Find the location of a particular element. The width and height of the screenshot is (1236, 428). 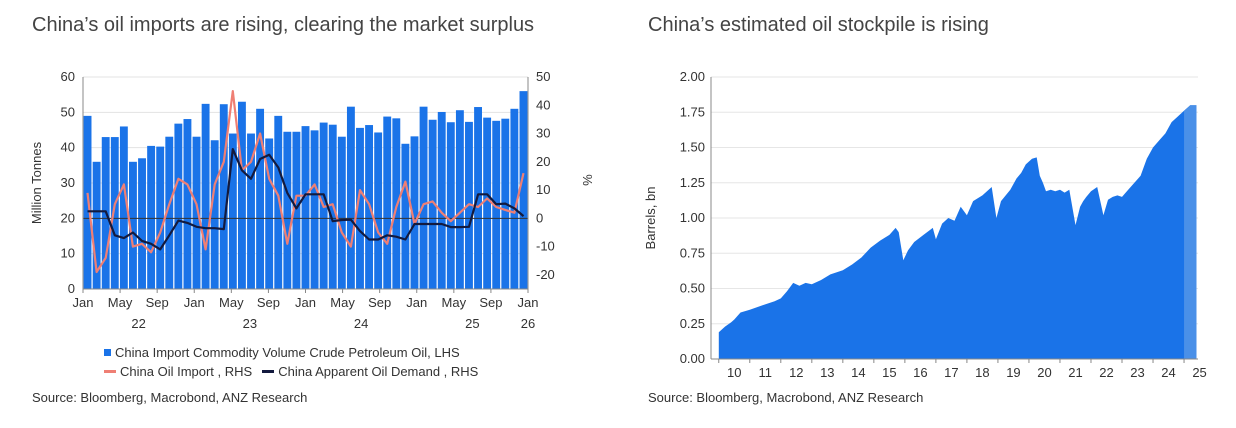

y-tick-label: 0.00 is located at coordinates (692, 358).